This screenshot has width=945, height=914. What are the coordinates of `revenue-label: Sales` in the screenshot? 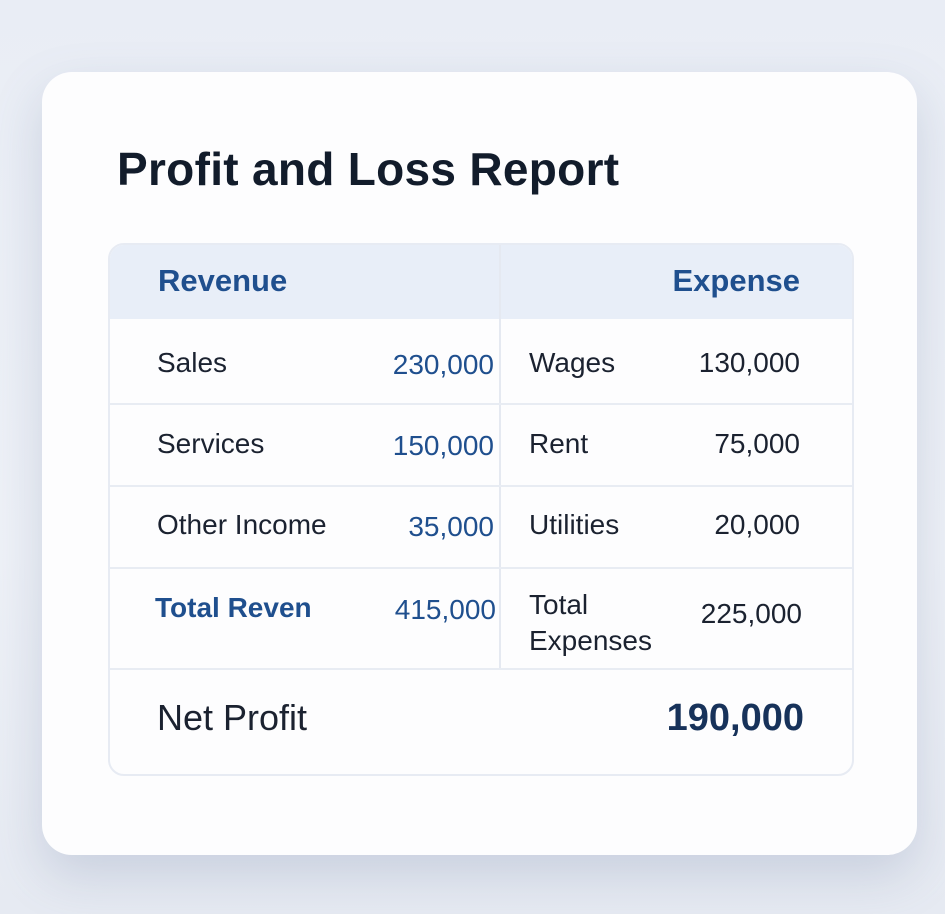 It's located at (192, 362).